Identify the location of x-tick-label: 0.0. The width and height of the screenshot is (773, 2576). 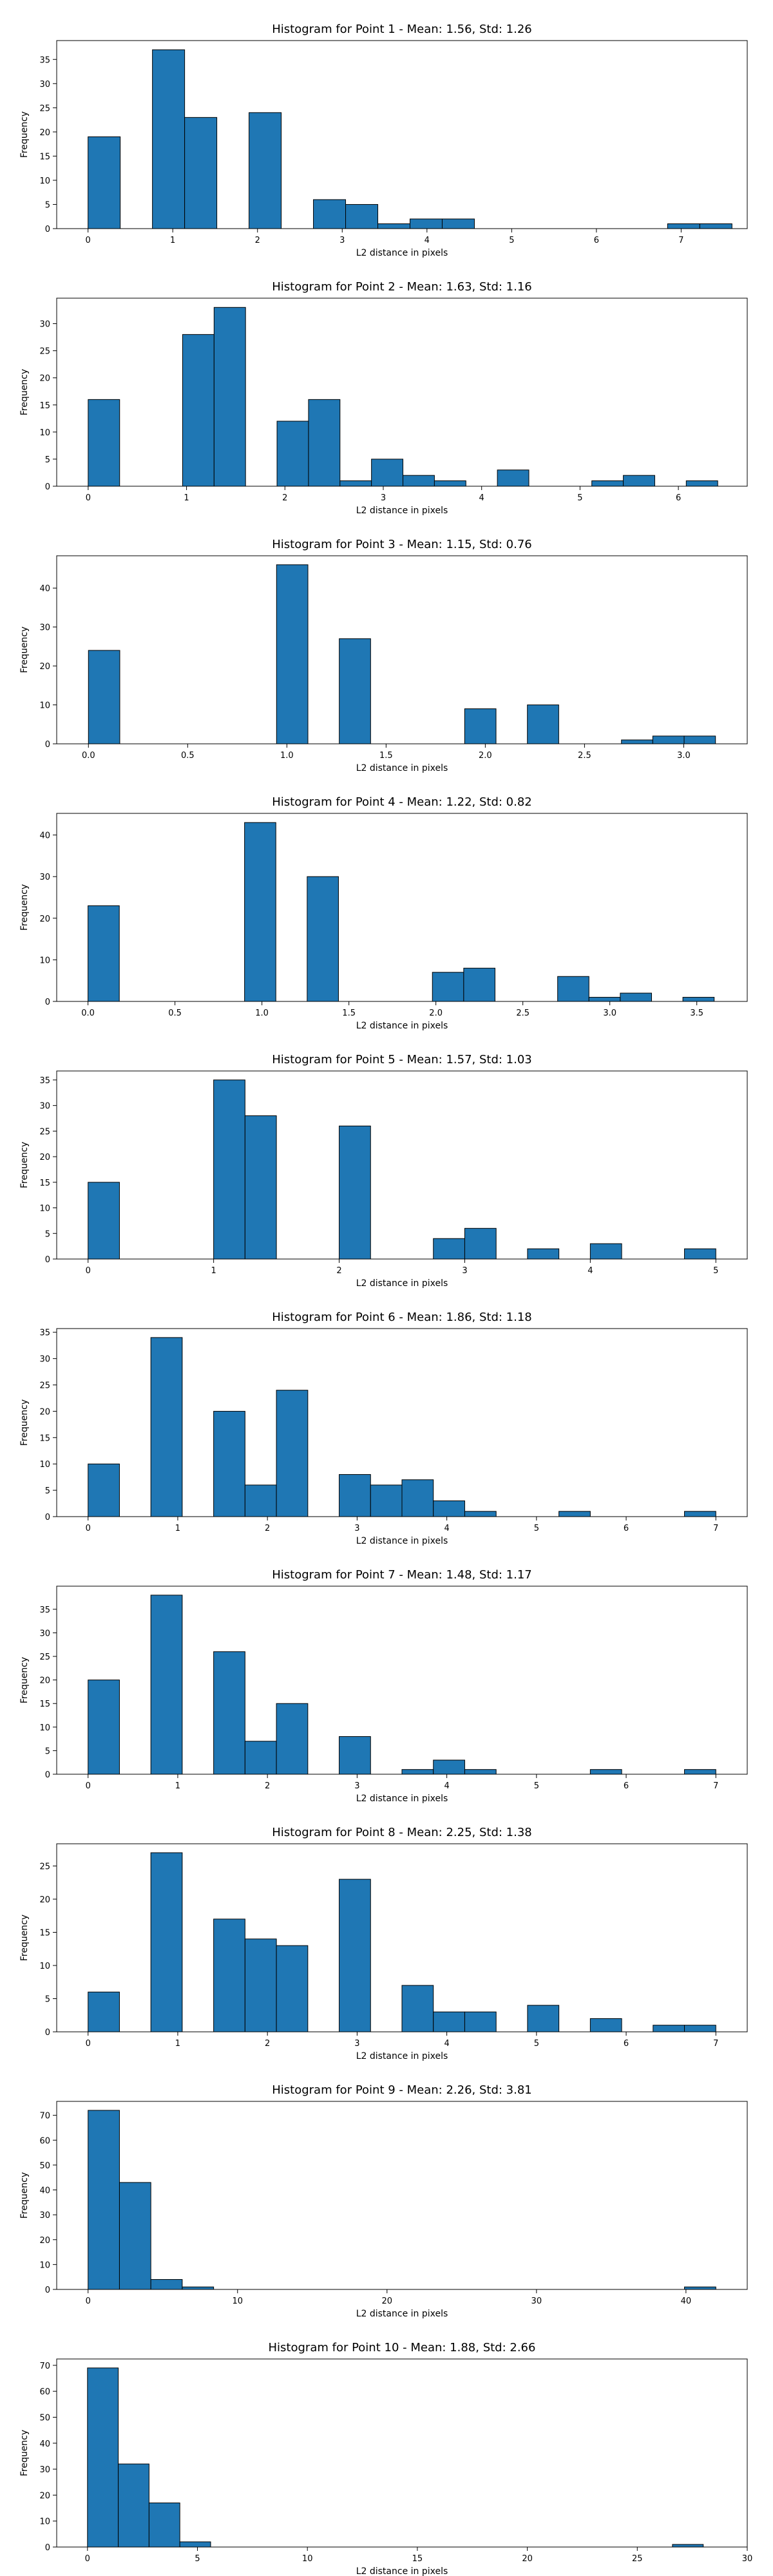
(88, 1013).